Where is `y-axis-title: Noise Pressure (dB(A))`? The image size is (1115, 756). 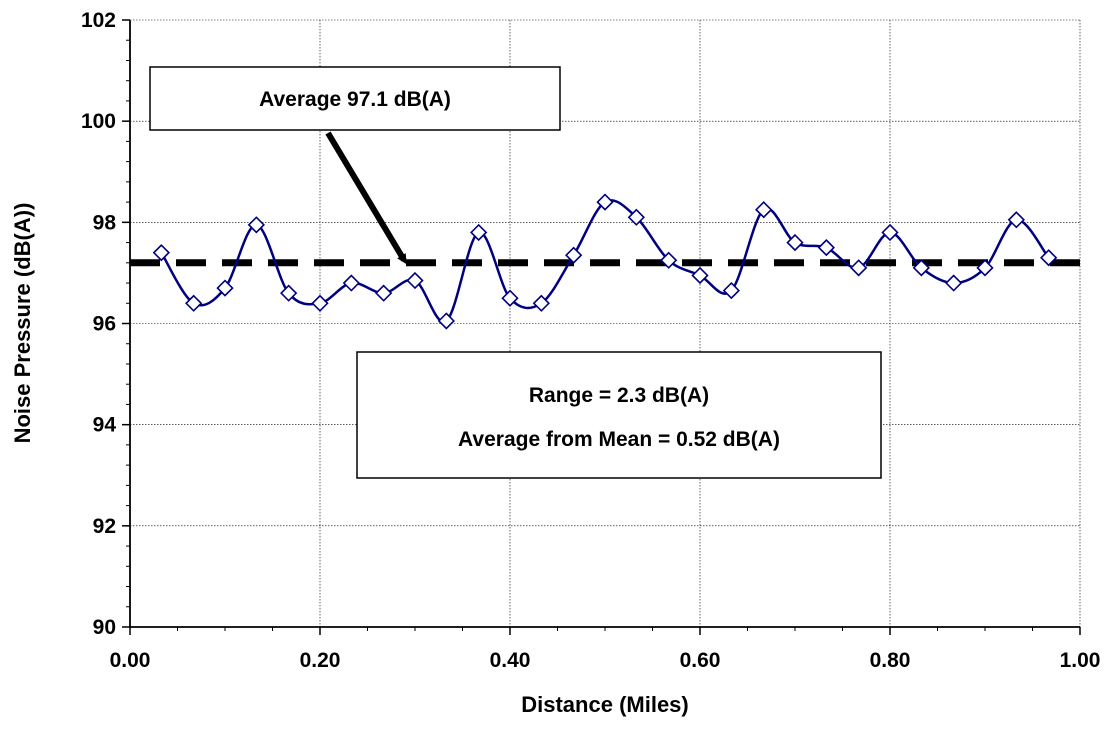
y-axis-title: Noise Pressure (dB(A)) is located at coordinates (22, 323).